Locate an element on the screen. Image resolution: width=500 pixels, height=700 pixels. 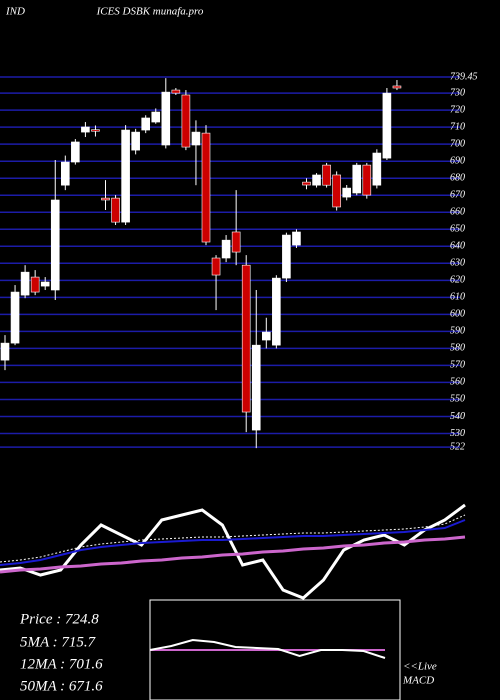
y-tick-label: 610 is located at coordinates (457, 297).